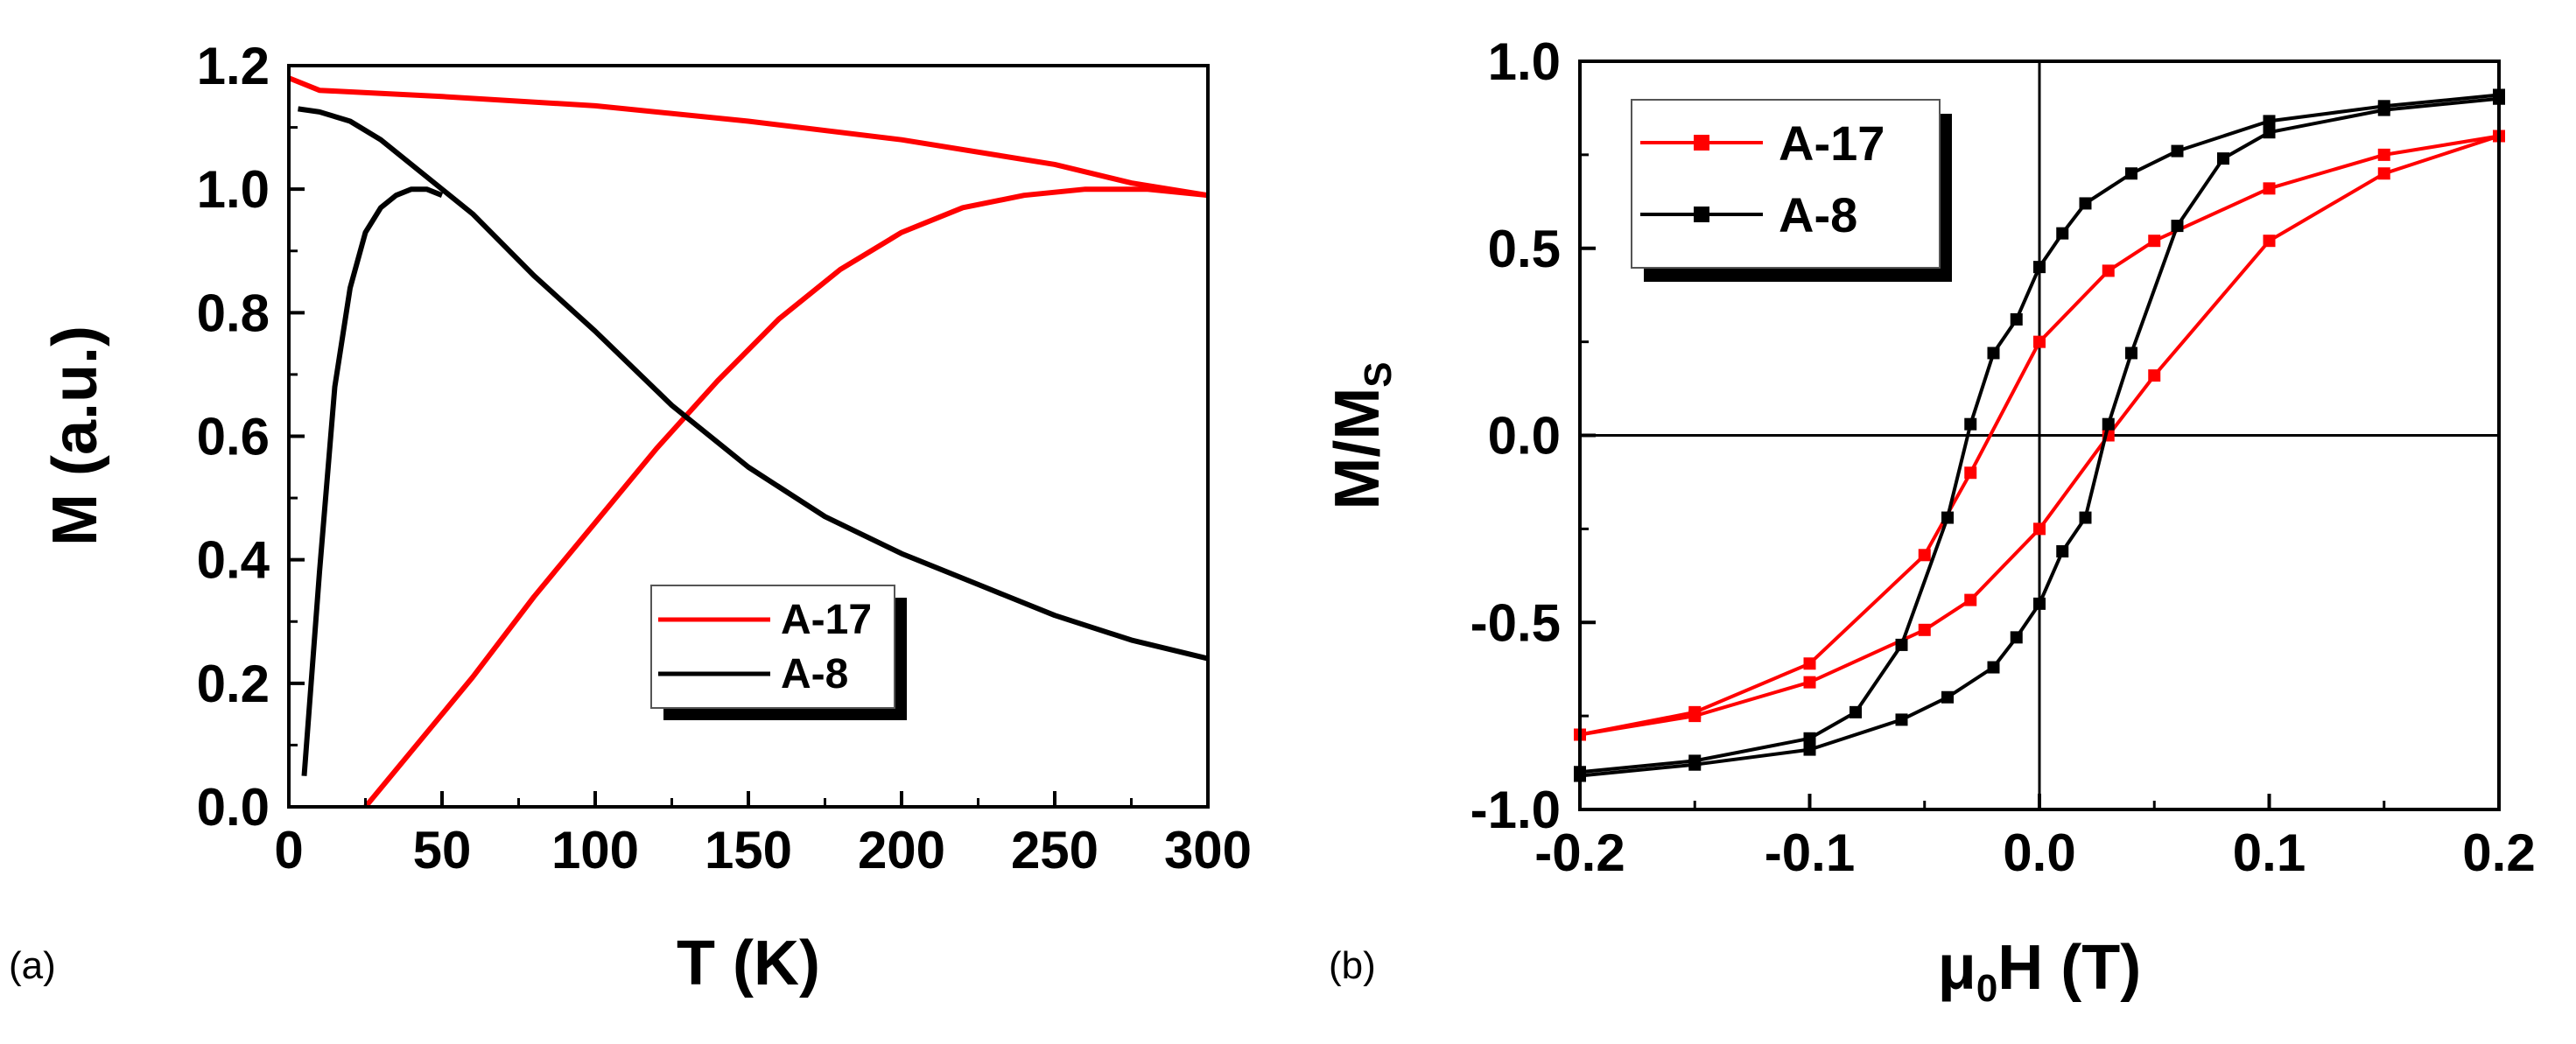 This screenshot has height=1044, width=2576. What do you see at coordinates (749, 850) in the screenshot?
I see `panel-a-x-tick-label: 150` at bounding box center [749, 850].